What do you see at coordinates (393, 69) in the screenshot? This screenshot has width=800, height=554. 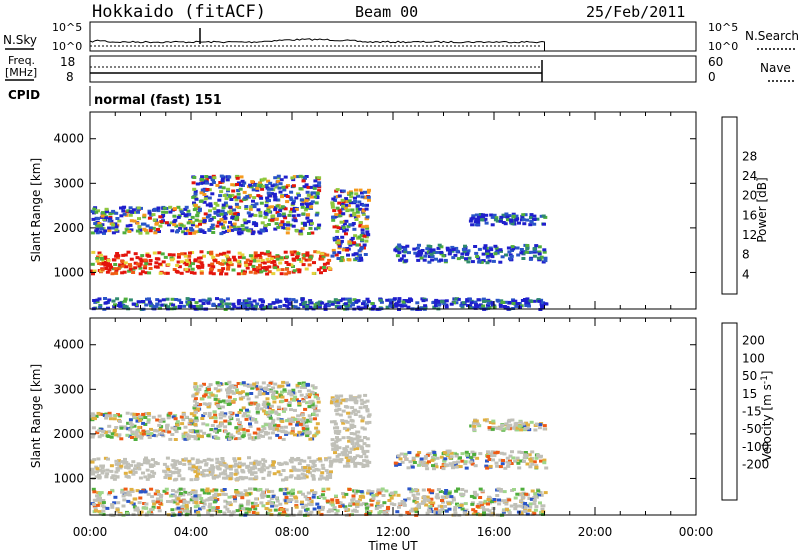 I see `freq-frame` at bounding box center [393, 69].